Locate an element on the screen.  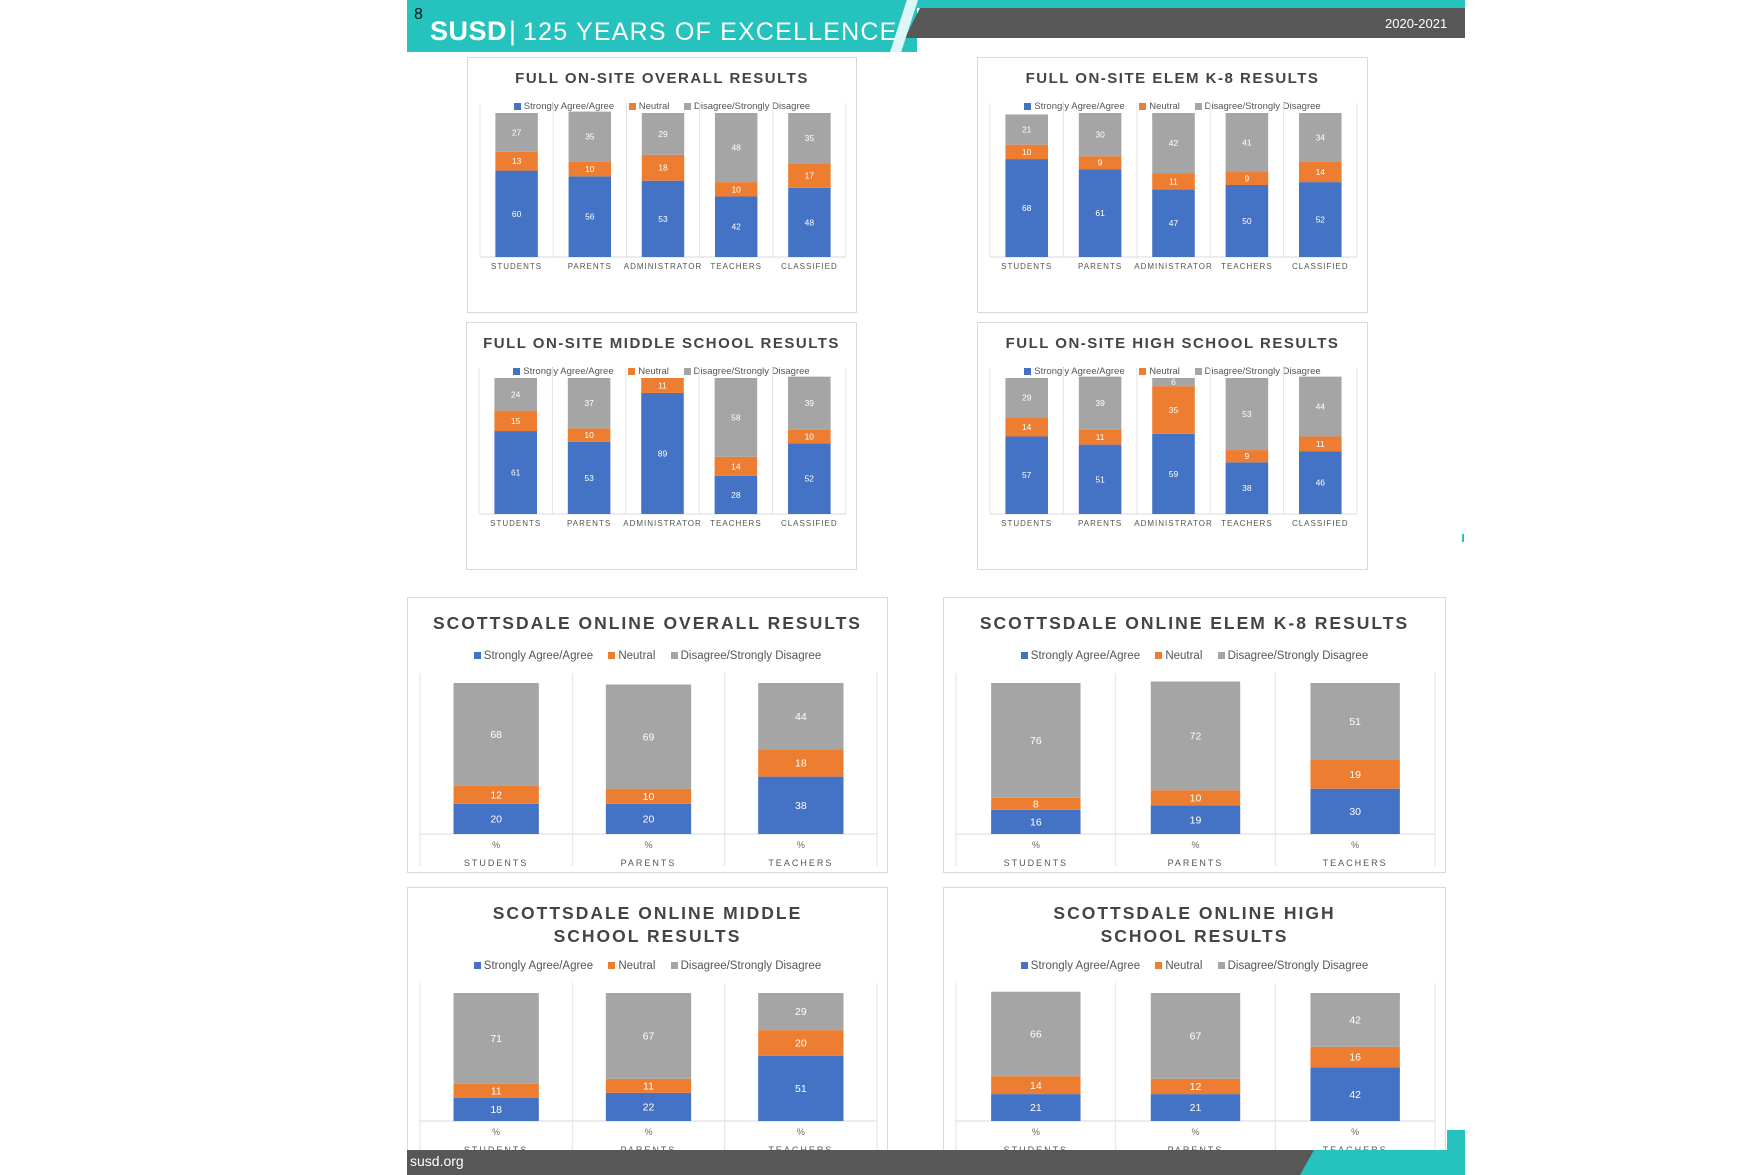
data-label: 38 is located at coordinates (801, 806).